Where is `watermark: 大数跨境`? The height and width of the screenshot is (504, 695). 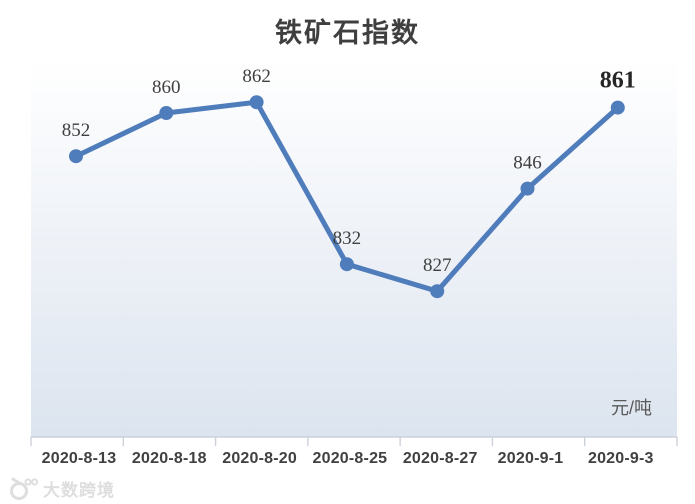 watermark: 大数跨境 is located at coordinates (61, 488).